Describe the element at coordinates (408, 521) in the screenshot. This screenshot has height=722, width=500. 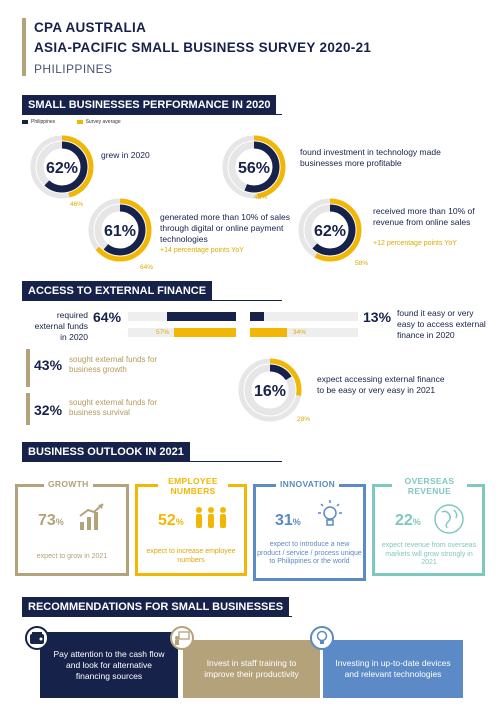
I see `card-percent: 22%` at that location.